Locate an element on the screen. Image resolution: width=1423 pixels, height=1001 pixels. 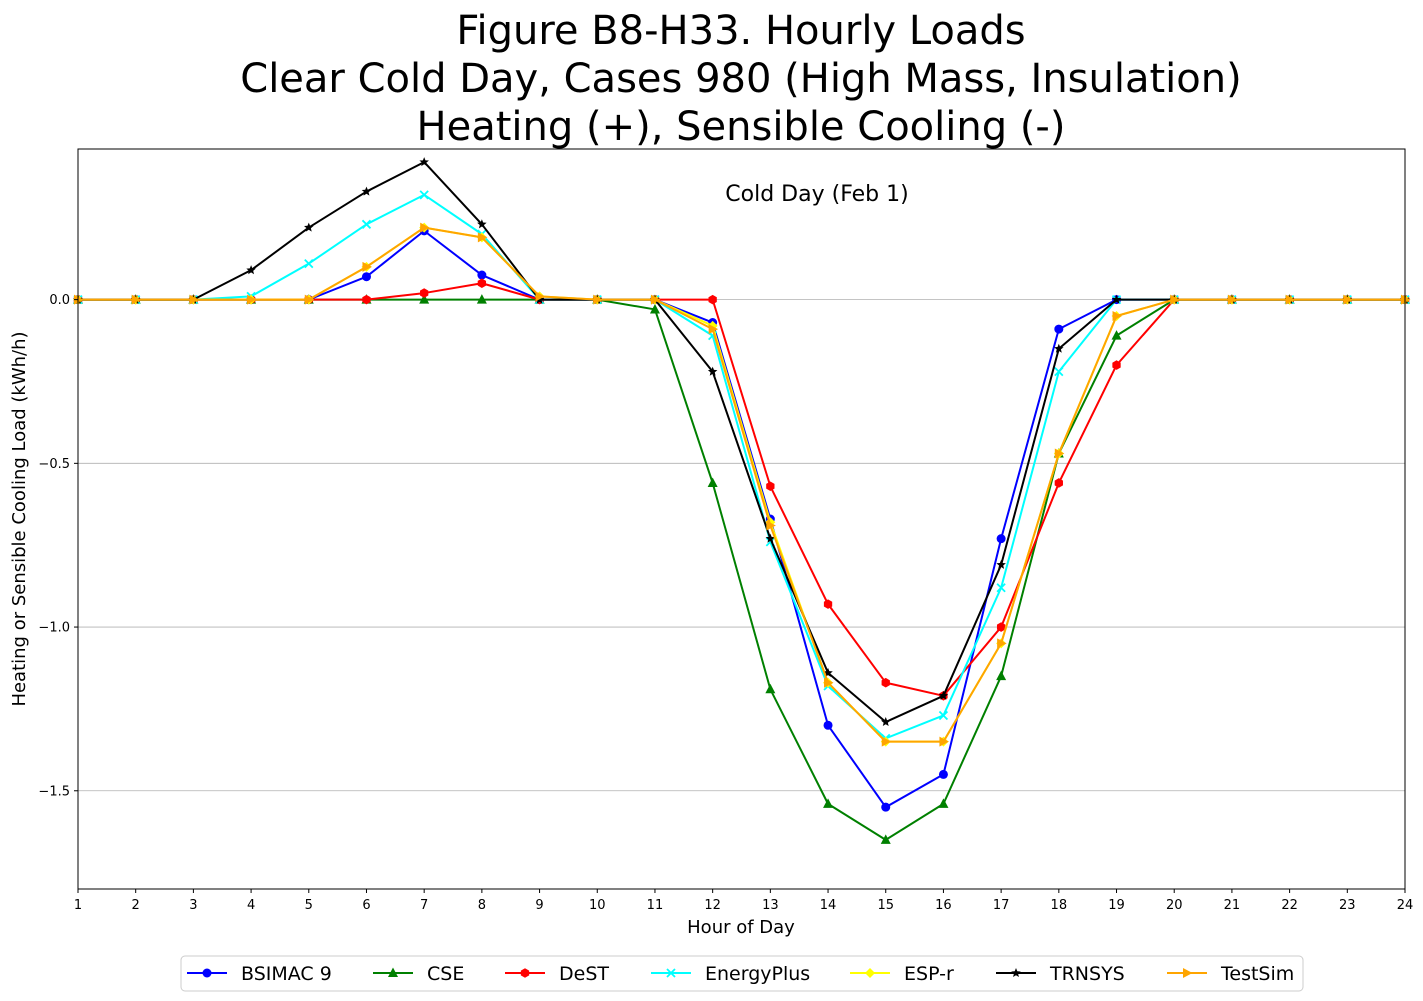
x-tick-label: 24 is located at coordinates (1405, 905).